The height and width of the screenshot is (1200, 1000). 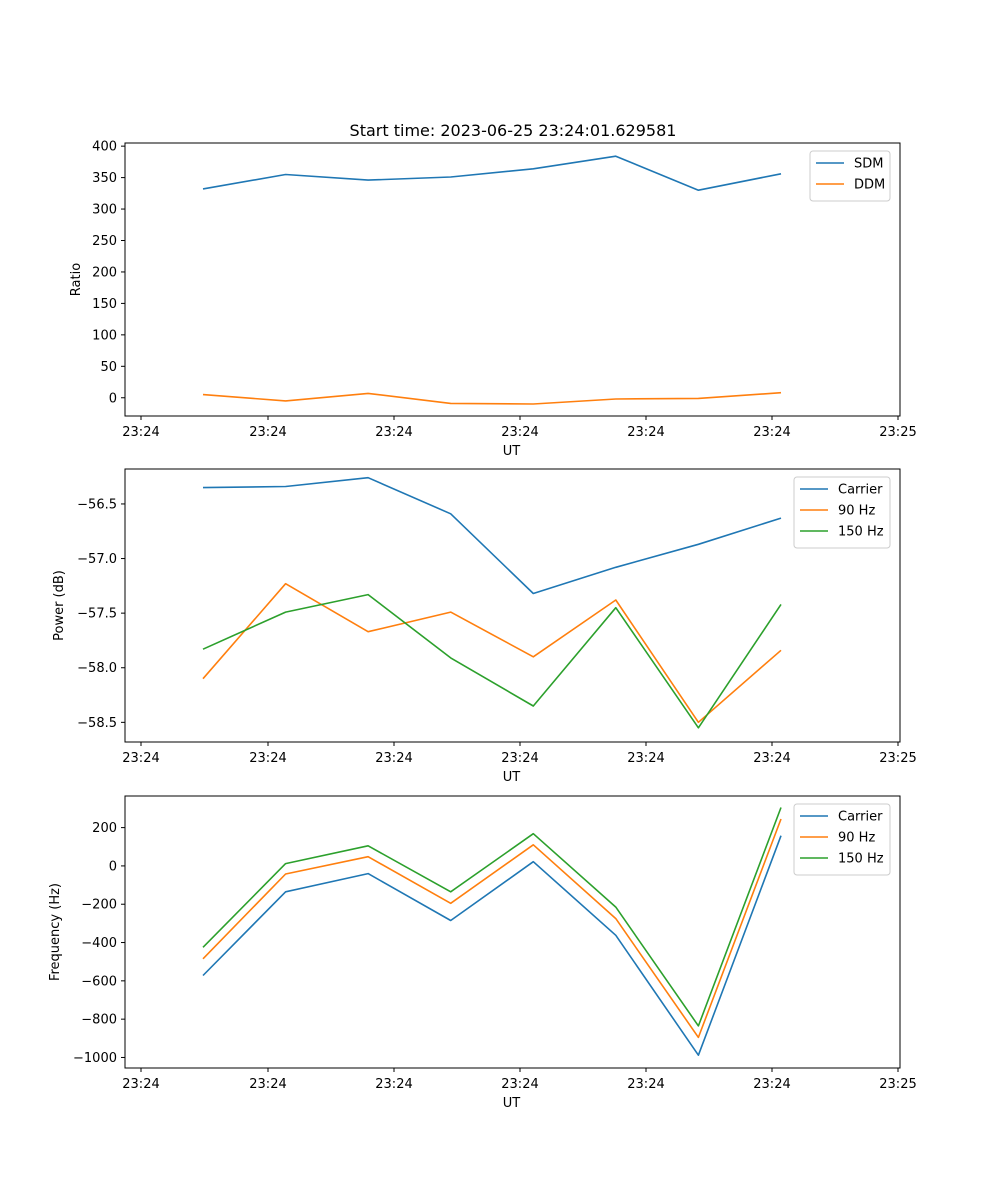 I want to click on y-tick-label: −58.5, so click(x=97, y=723).